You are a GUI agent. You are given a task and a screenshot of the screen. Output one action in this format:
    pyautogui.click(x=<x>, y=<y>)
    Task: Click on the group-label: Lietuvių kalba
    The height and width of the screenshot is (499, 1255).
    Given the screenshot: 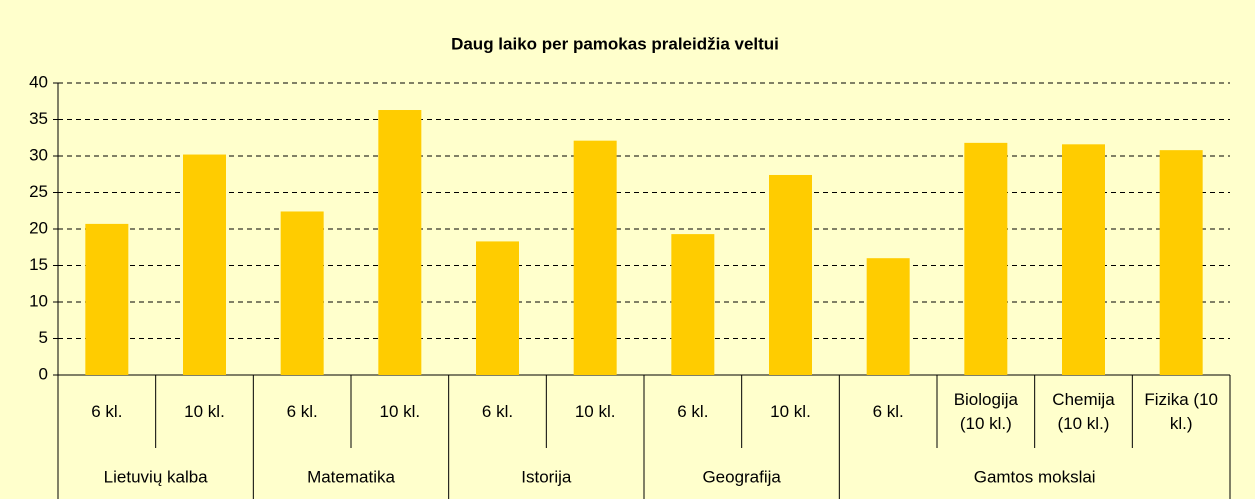 What is the action you would take?
    pyautogui.click(x=156, y=476)
    